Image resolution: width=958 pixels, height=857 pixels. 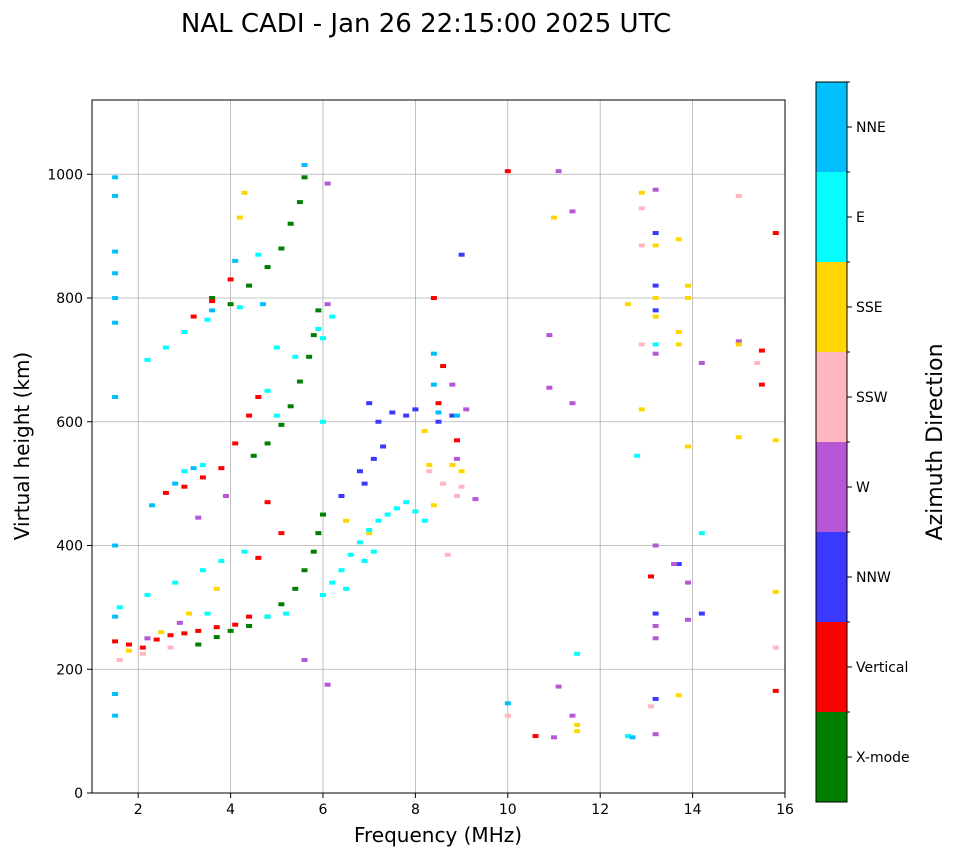 I want to click on x-tick-label: 12, so click(x=600, y=810).